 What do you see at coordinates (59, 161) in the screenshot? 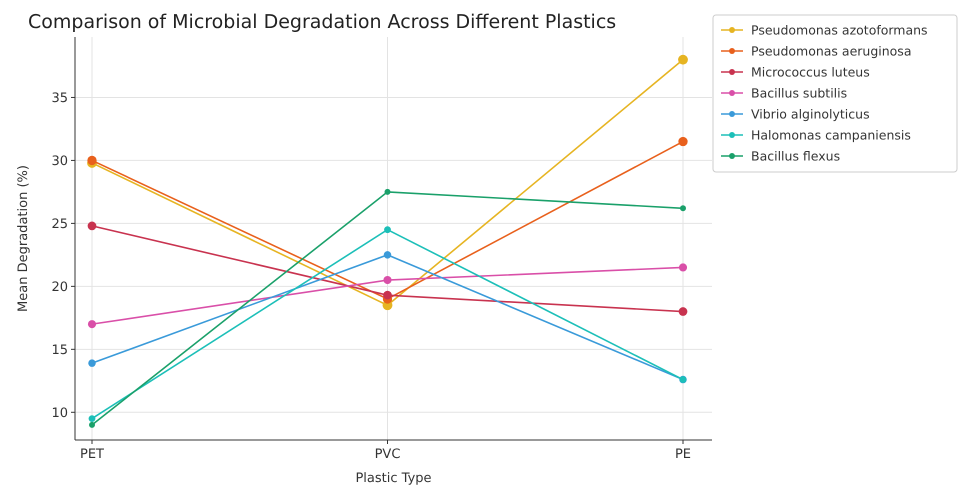
I see `y-tick-label: 30` at bounding box center [59, 161].